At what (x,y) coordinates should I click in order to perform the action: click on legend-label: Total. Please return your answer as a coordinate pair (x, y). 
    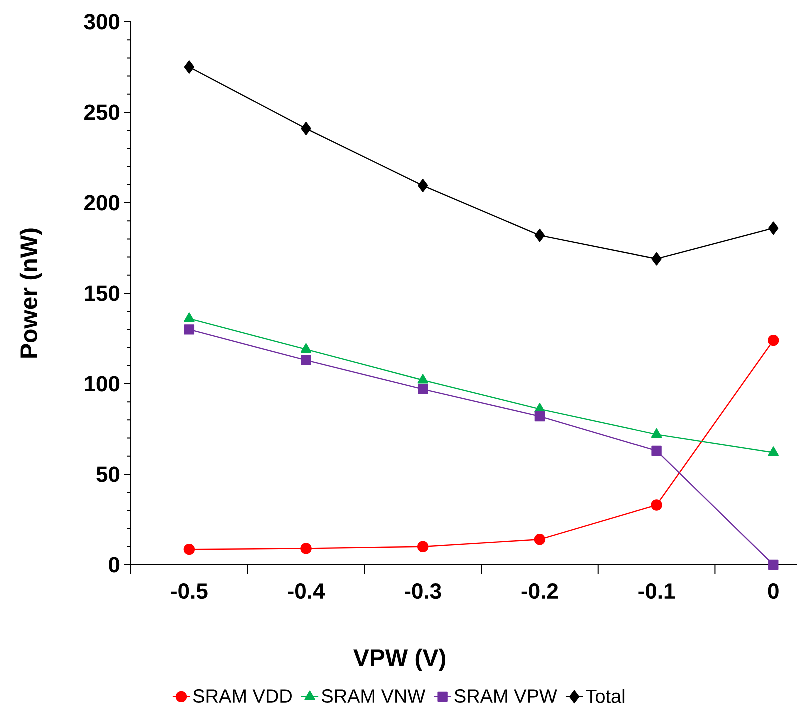
    Looking at the image, I should click on (605, 696).